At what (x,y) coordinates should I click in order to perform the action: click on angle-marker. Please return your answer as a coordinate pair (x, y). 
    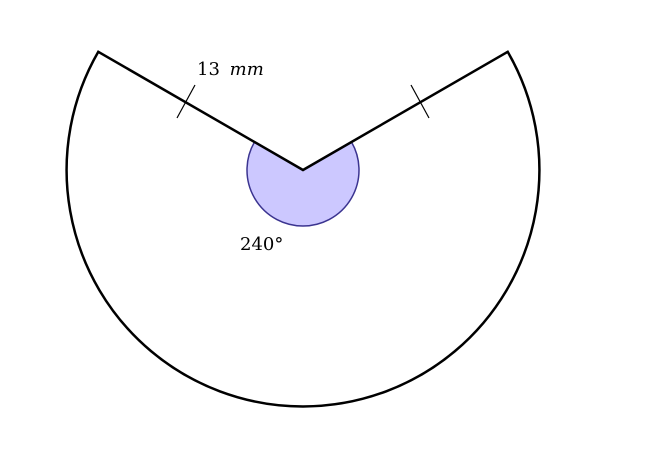
    Looking at the image, I should click on (303, 184).